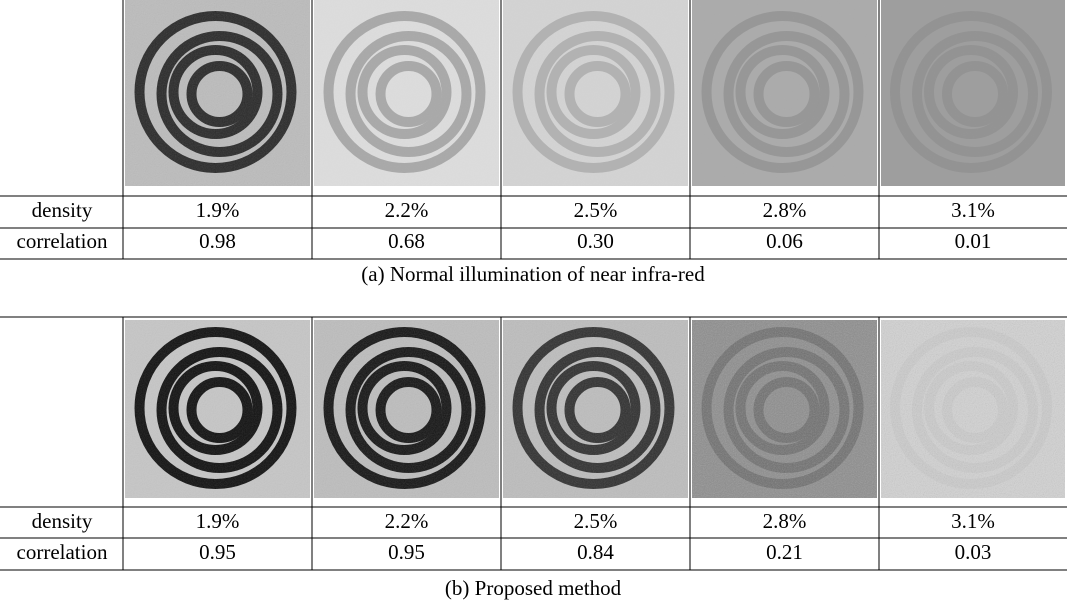  I want to click on table-cell: 0.01, so click(973, 241).